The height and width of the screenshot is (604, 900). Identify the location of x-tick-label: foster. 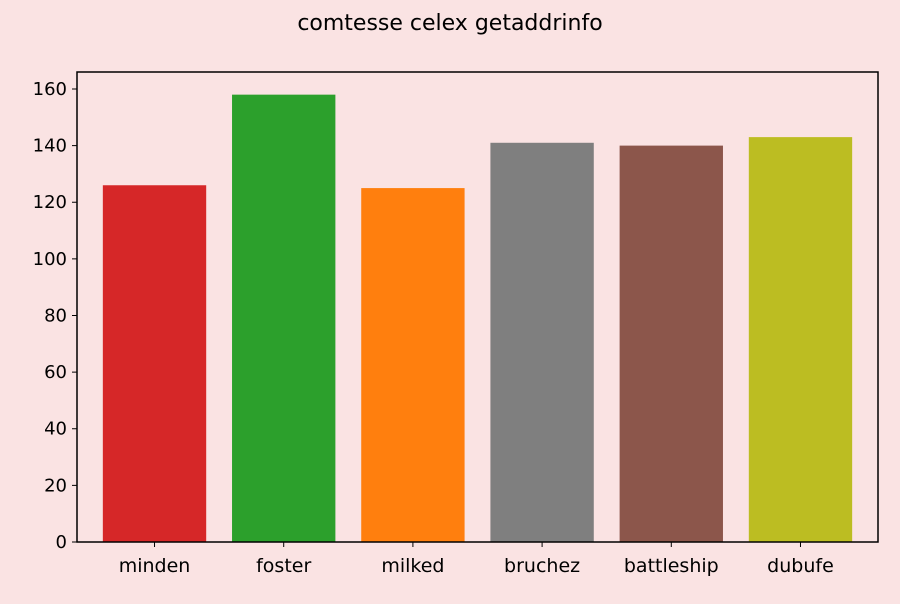
(283, 566).